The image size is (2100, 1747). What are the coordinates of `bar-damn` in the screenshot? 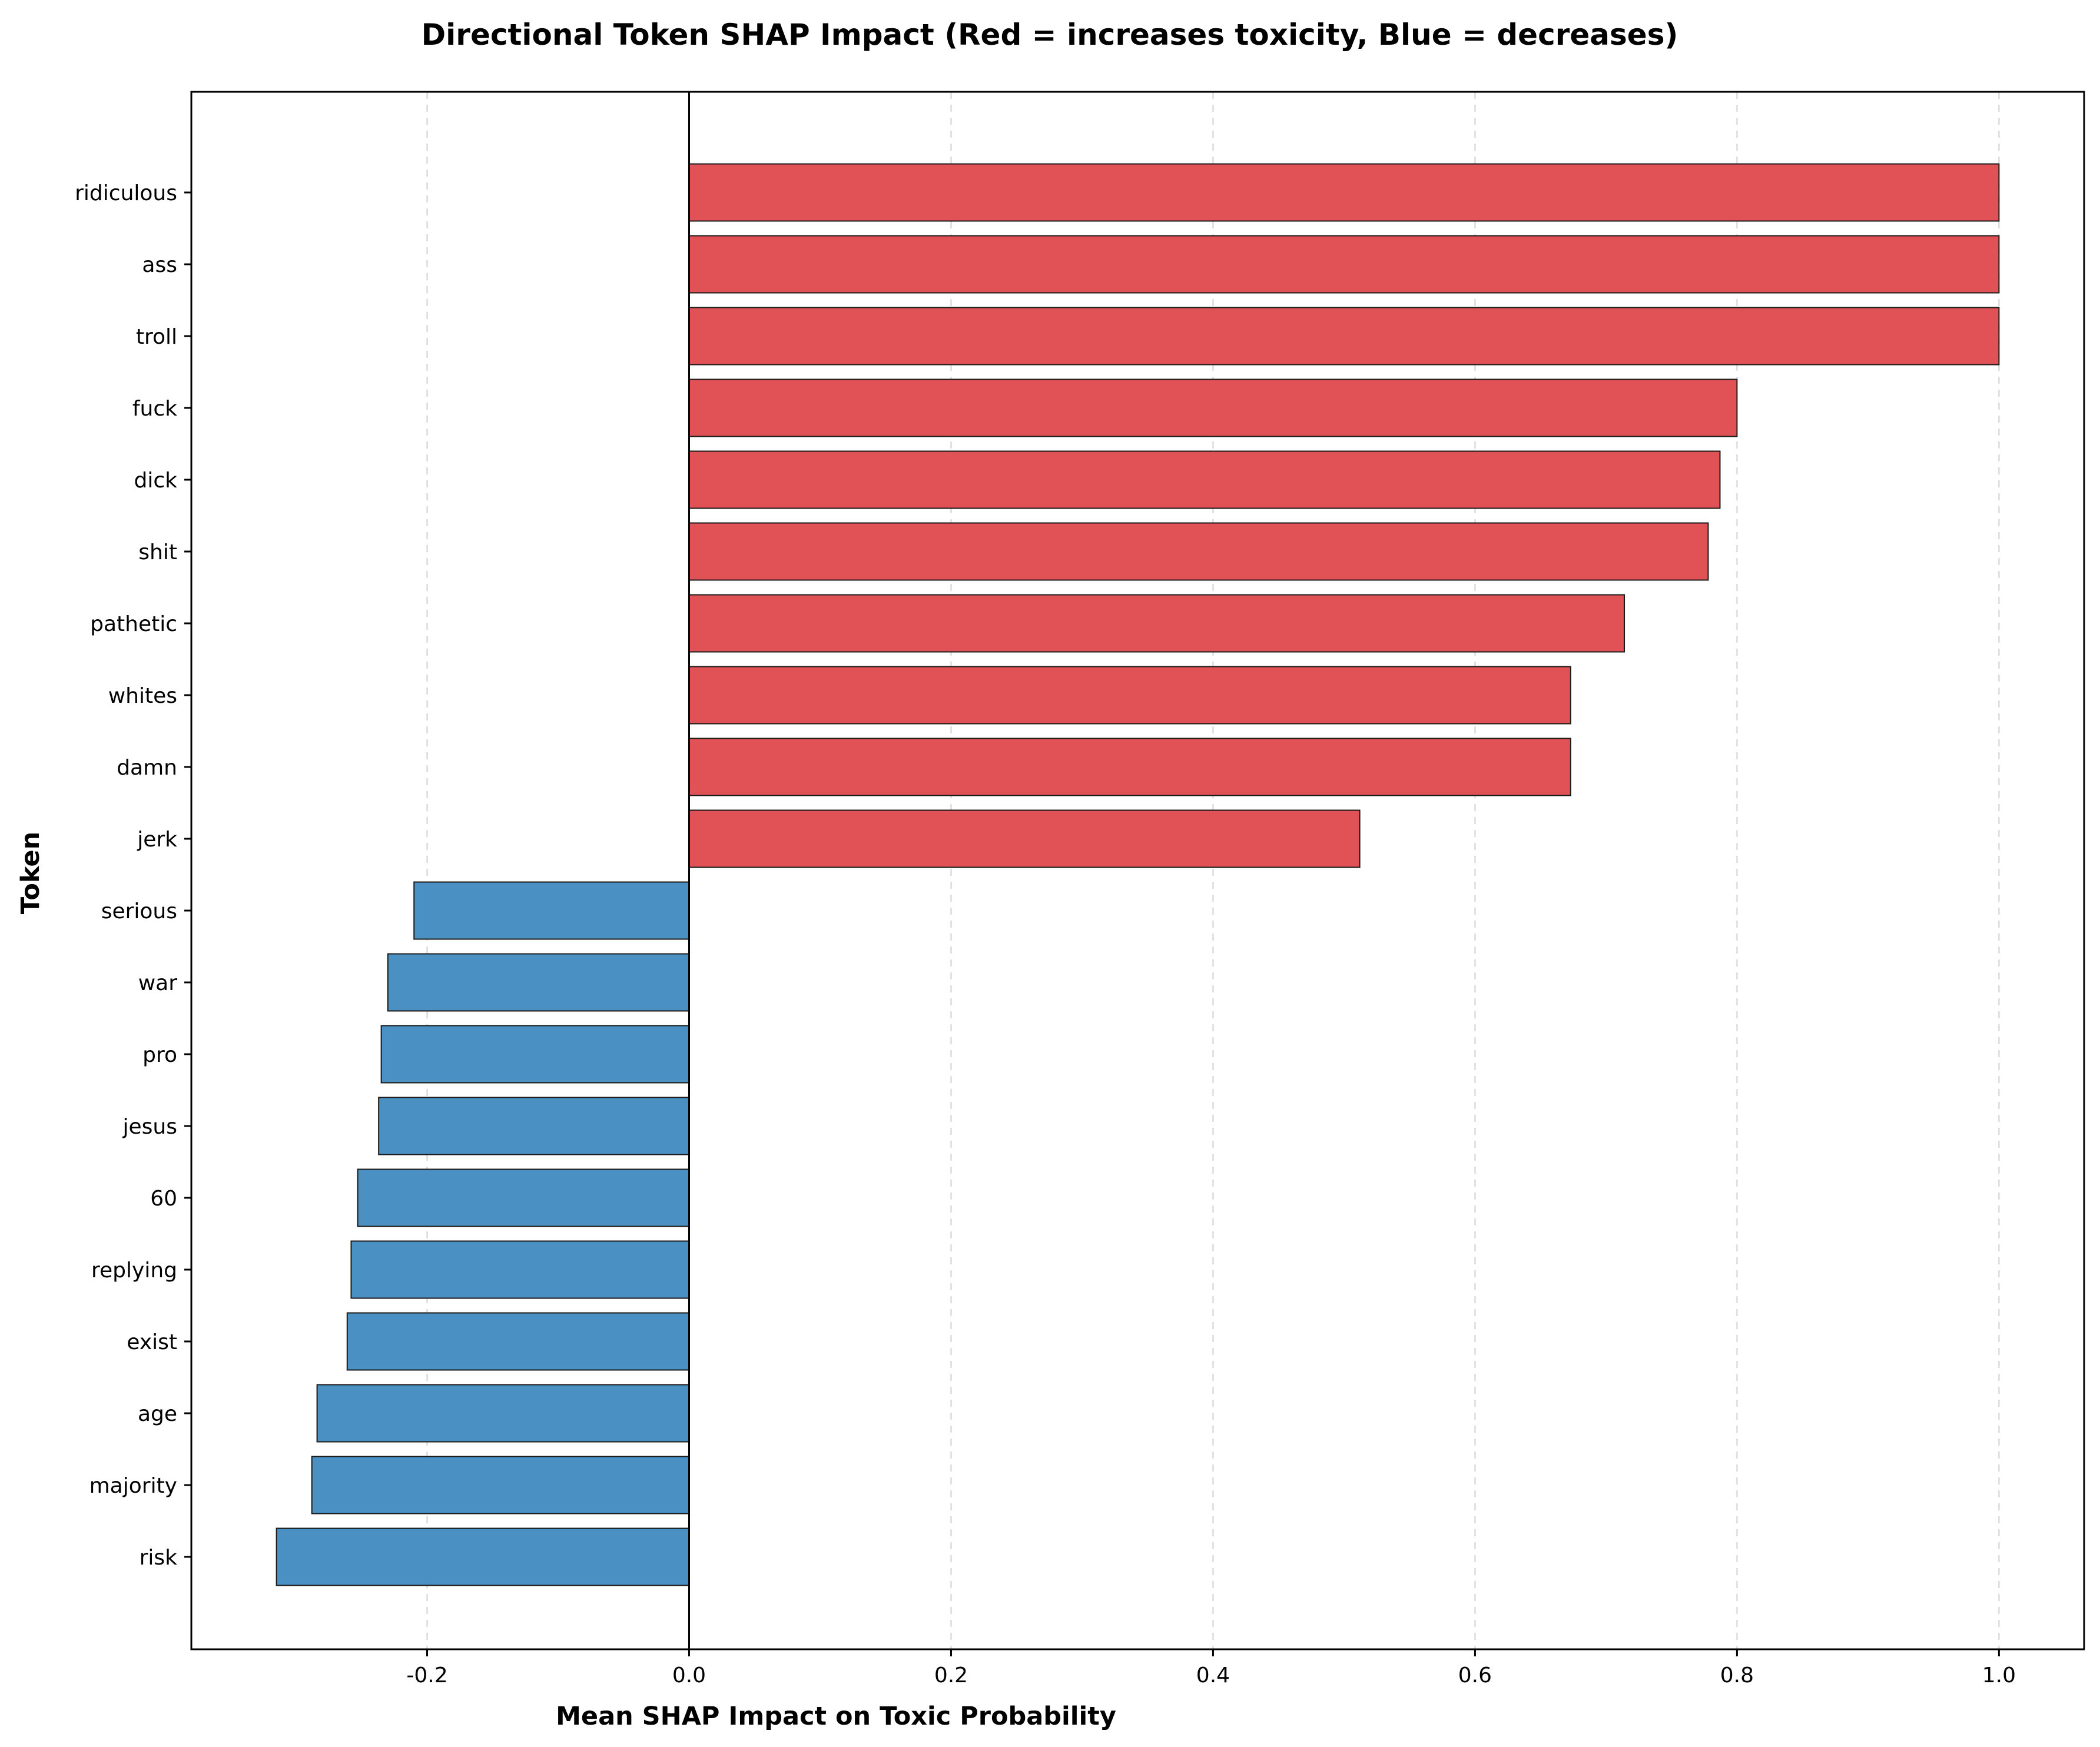 It's located at (1129, 767).